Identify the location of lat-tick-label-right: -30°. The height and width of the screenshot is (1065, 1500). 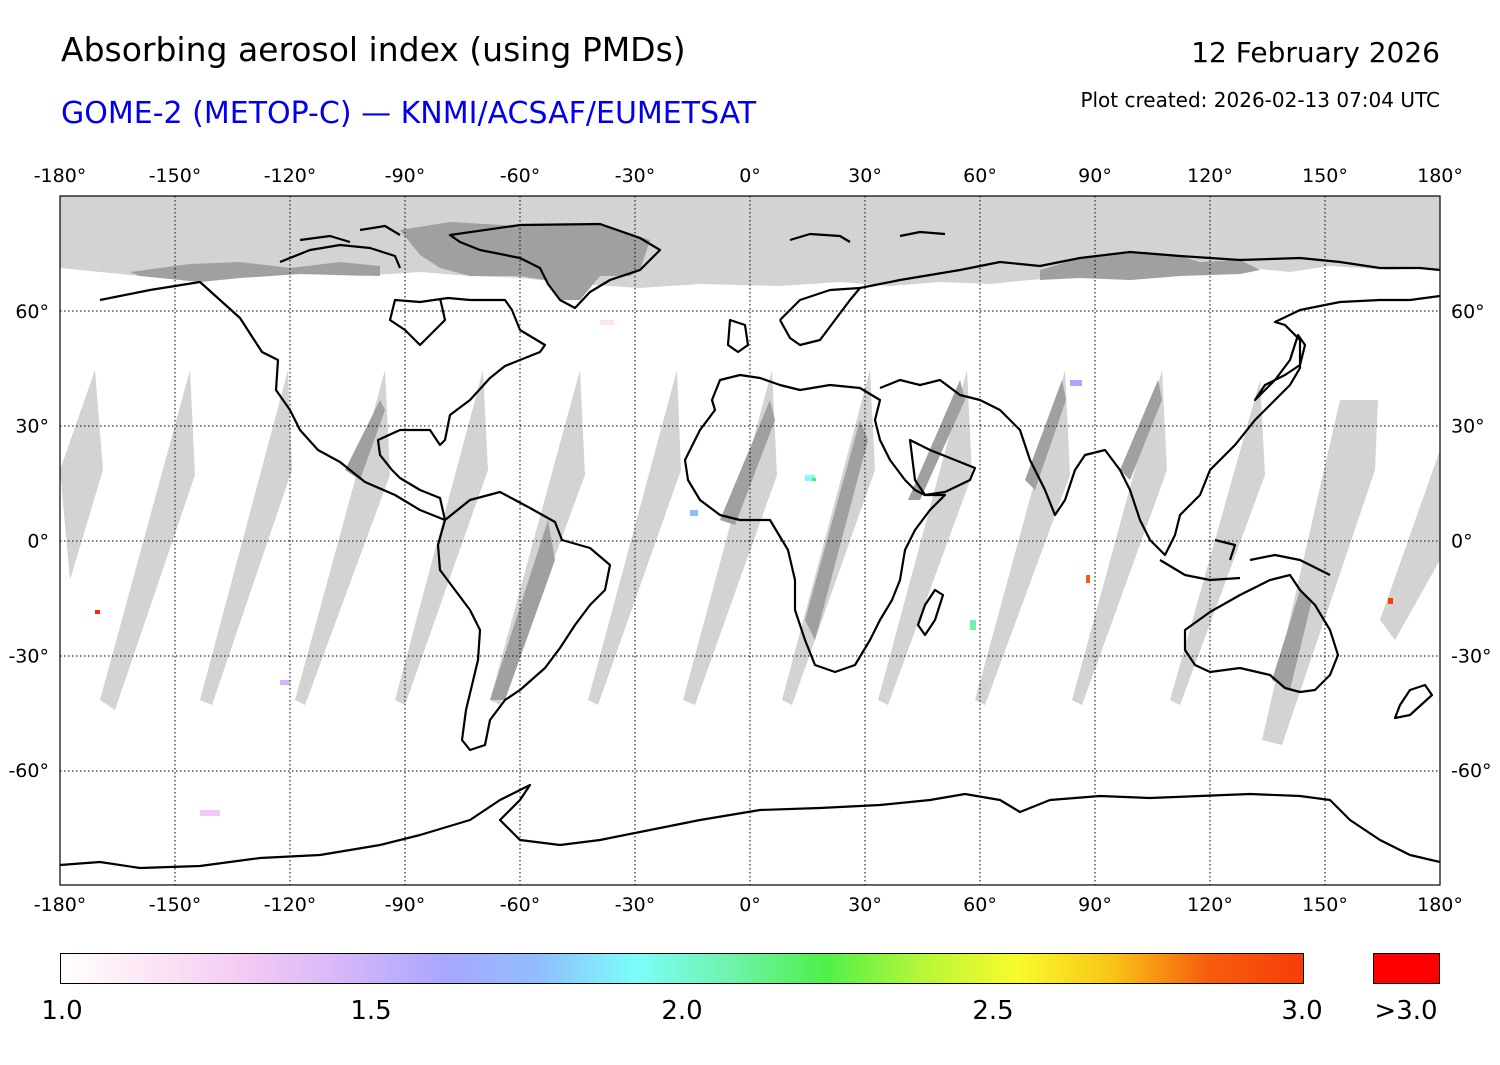
(1471, 656).